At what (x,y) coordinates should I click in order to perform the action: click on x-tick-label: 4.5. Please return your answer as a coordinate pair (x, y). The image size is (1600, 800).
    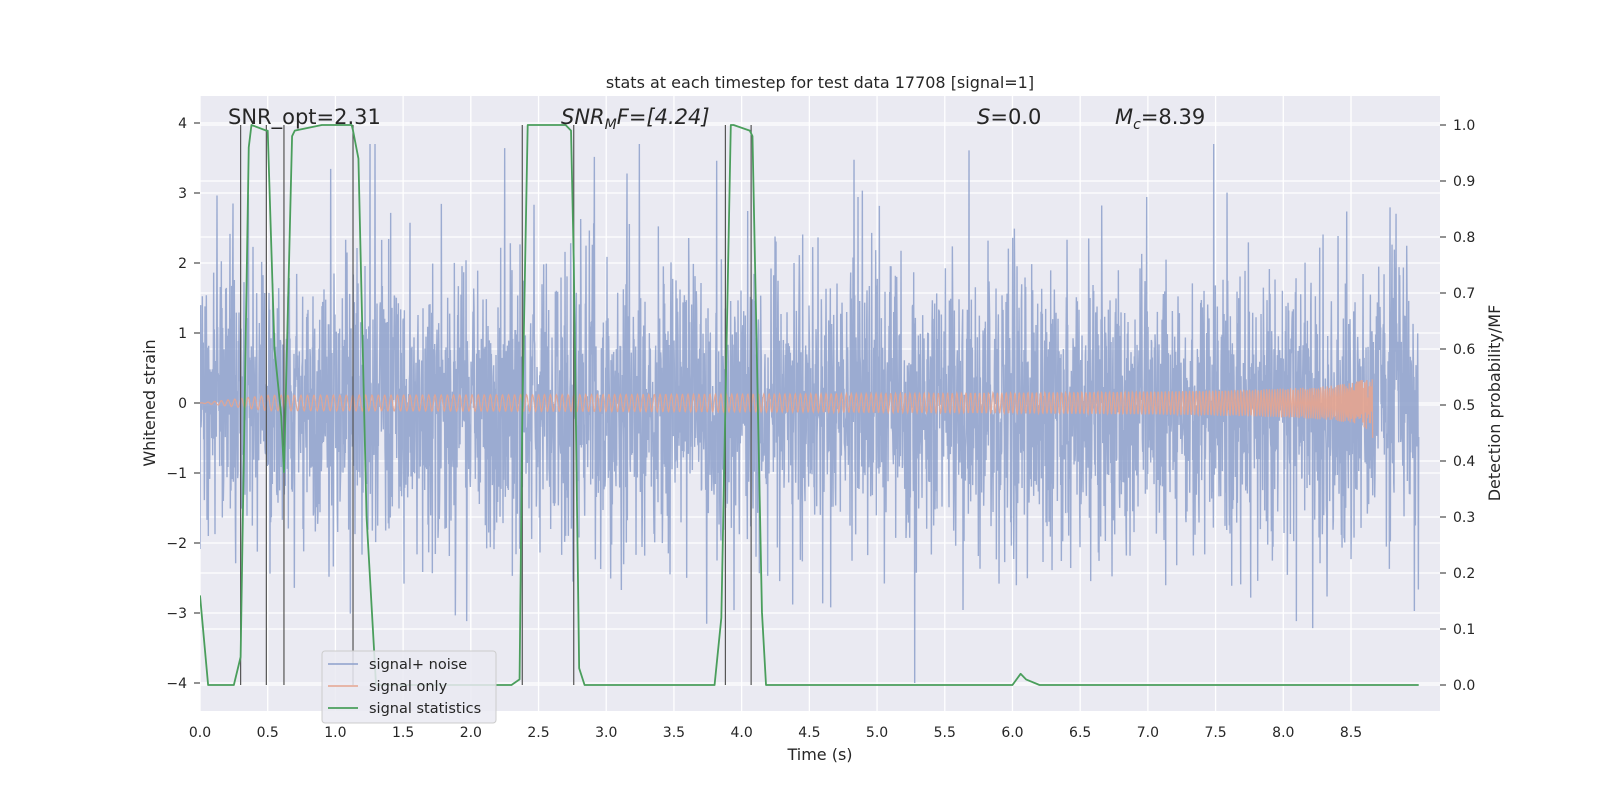
    Looking at the image, I should click on (809, 733).